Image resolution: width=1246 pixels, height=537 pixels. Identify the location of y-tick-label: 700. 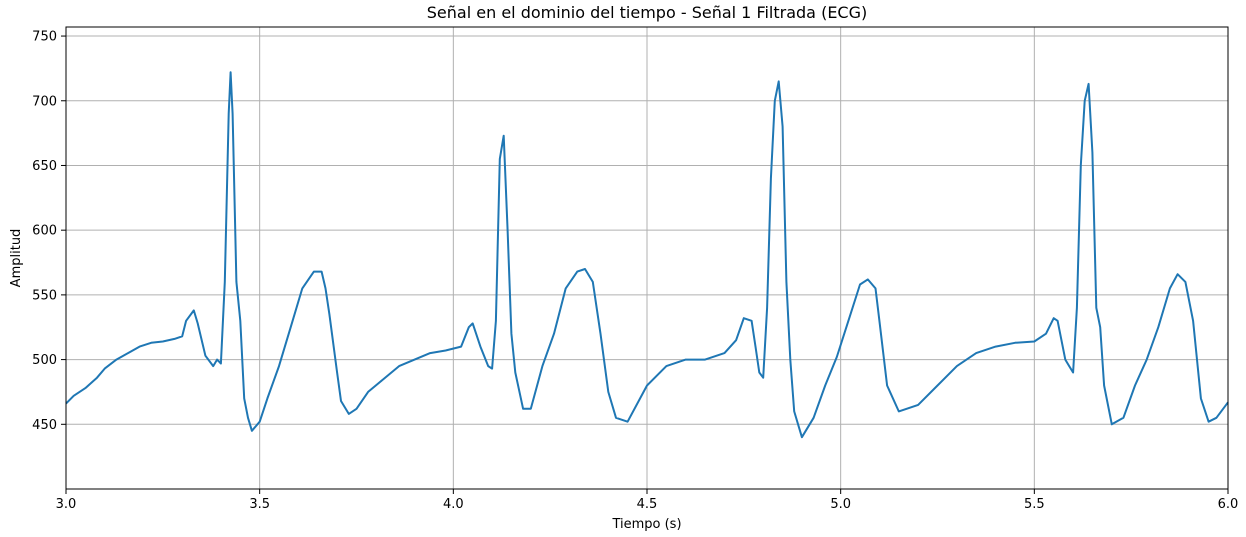
(44, 101).